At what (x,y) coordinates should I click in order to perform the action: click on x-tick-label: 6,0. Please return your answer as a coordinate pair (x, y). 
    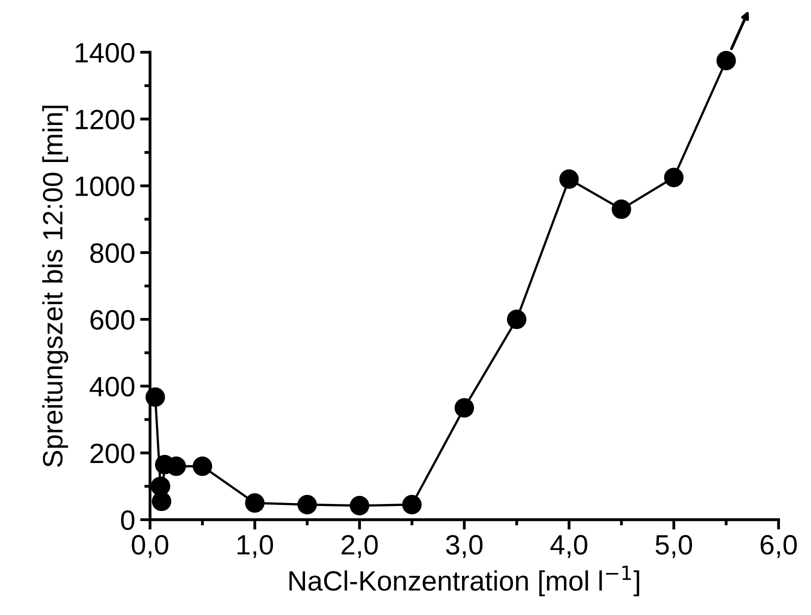
    Looking at the image, I should click on (778, 546).